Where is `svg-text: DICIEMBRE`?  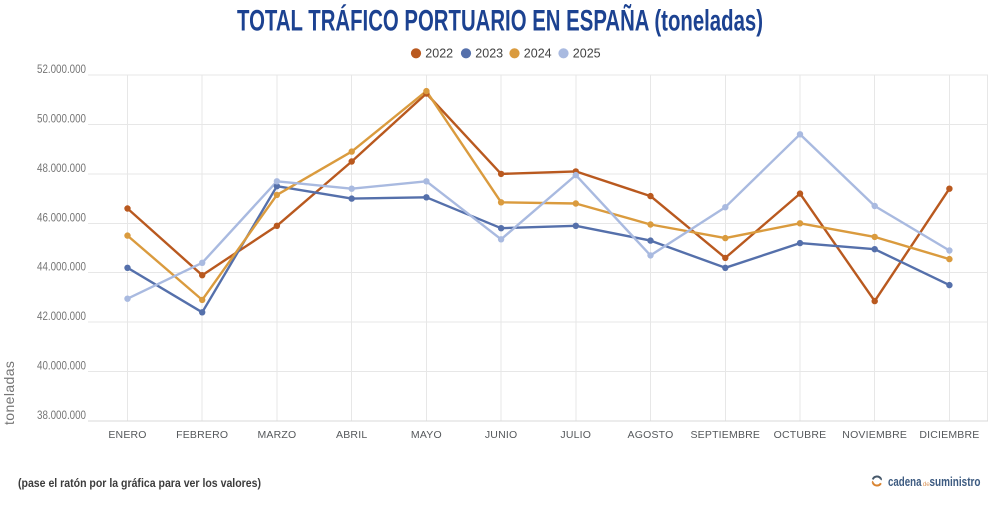 svg-text: DICIEMBRE is located at coordinates (949, 435).